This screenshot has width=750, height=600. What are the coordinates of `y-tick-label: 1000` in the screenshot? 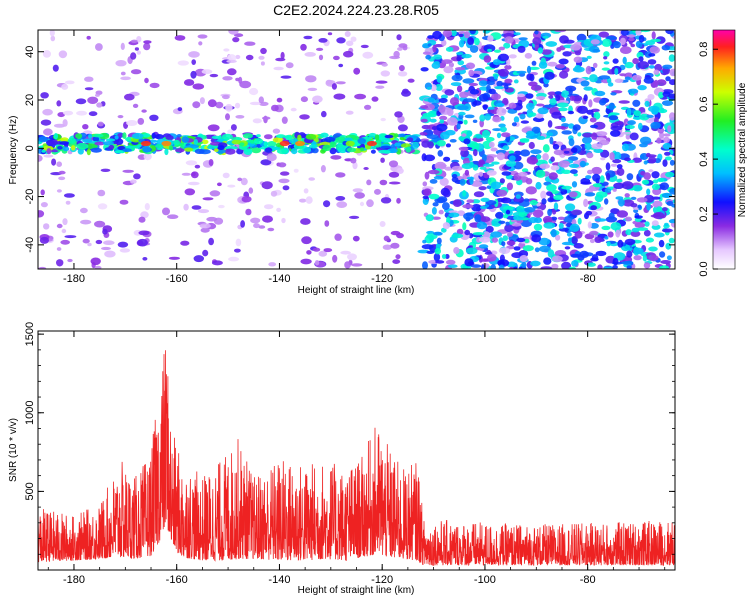 It's located at (30, 413).